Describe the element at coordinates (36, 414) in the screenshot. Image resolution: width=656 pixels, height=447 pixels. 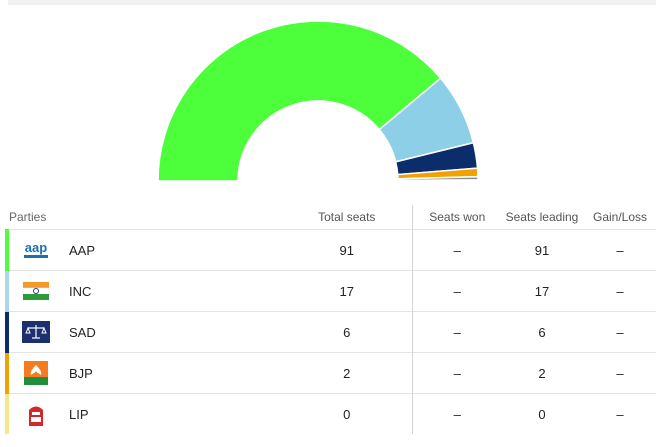
I see `lip-logo-icon` at that location.